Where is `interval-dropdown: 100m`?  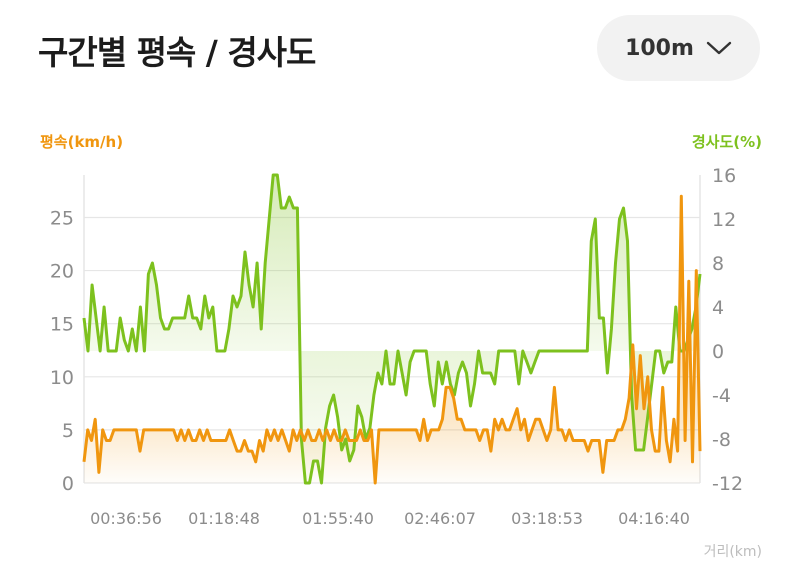 interval-dropdown: 100m is located at coordinates (678, 48).